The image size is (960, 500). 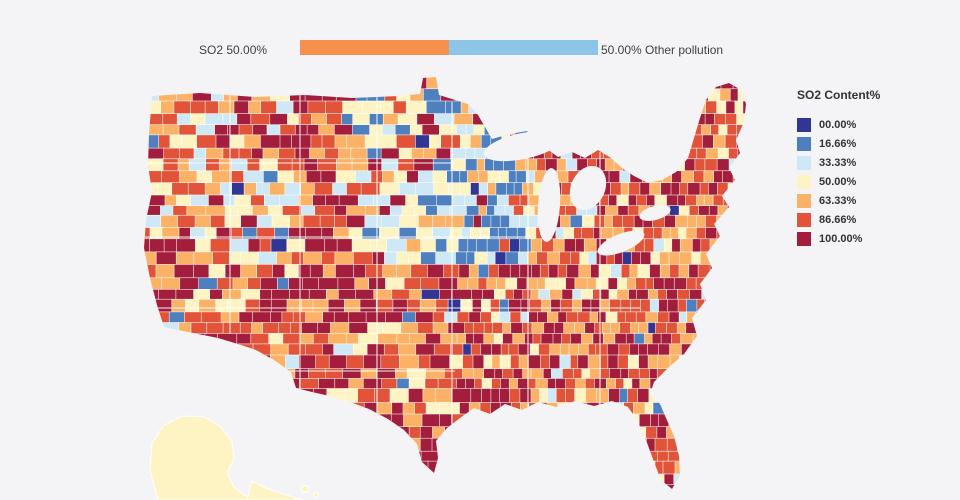 What do you see at coordinates (838, 220) in the screenshot?
I see `legend-item: 86.66%` at bounding box center [838, 220].